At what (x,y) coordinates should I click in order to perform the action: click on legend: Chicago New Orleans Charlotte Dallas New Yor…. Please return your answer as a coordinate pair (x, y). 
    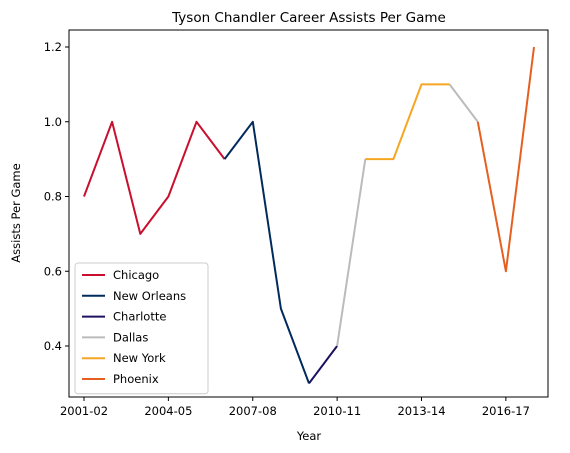
    Looking at the image, I should click on (141, 328).